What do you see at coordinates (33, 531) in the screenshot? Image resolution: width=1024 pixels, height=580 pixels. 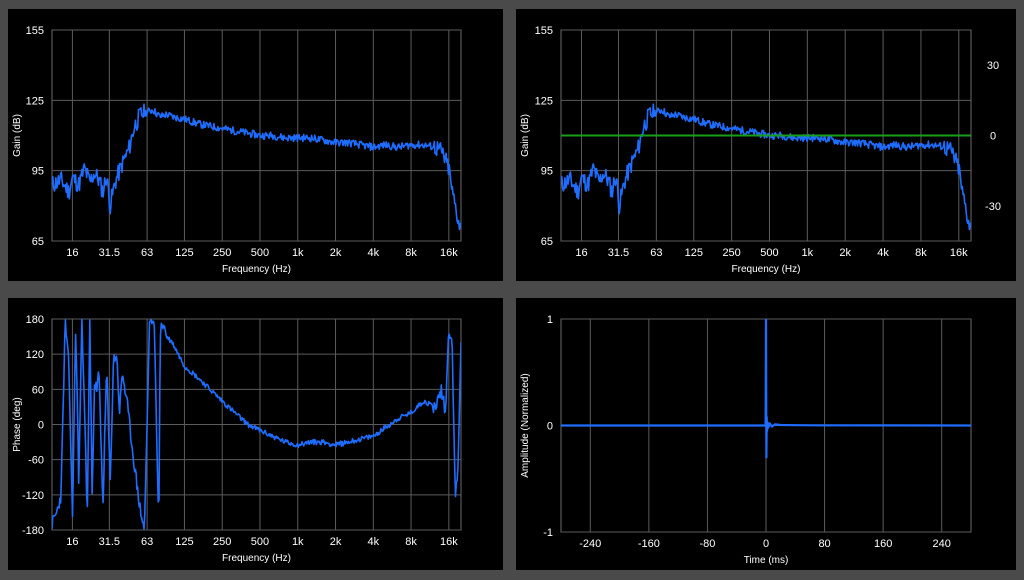 I see `y-tick-label: -180` at bounding box center [33, 531].